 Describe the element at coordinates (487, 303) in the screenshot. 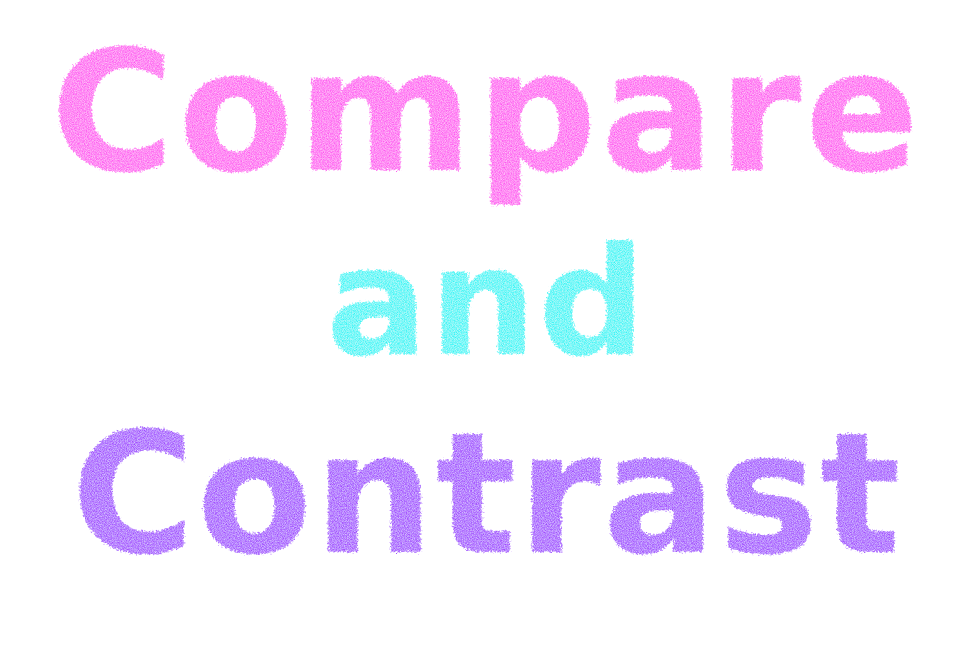

I see `title-word-and: and` at that location.